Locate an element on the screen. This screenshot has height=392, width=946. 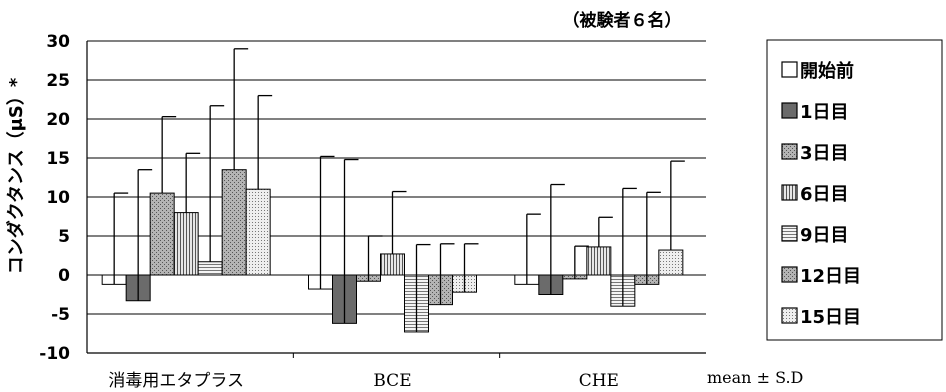
legend-label: 3日目 is located at coordinates (824, 153).